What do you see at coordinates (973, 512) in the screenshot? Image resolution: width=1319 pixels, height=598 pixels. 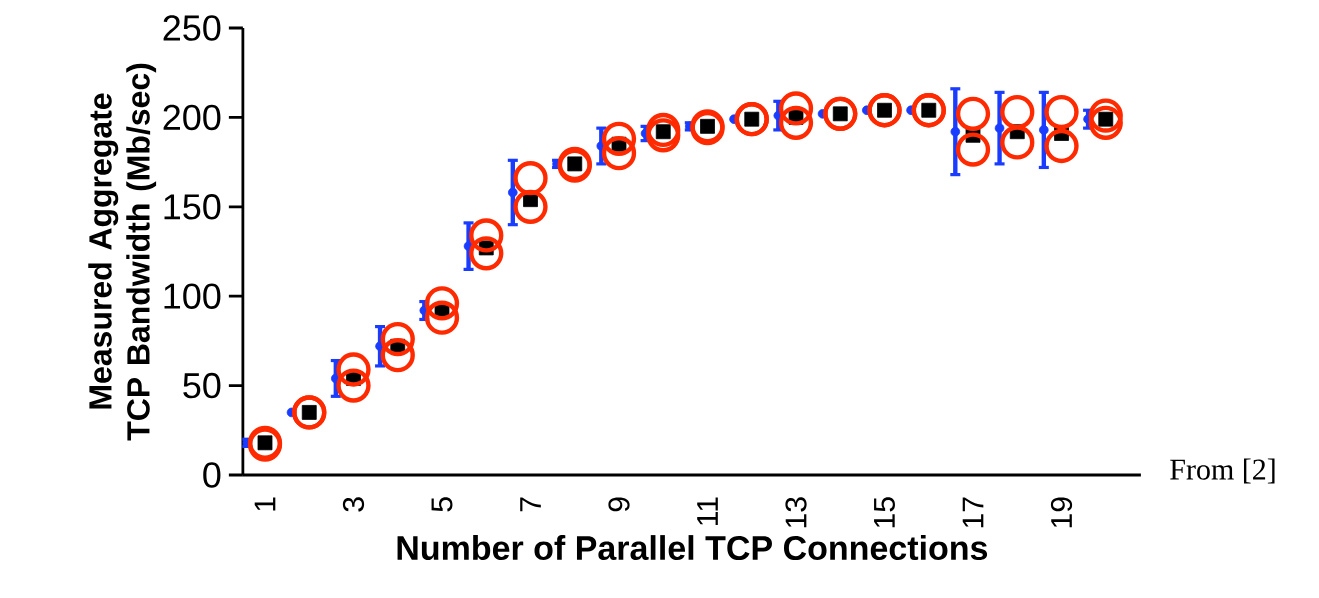 I see `x-tick-label: 17` at bounding box center [973, 512].